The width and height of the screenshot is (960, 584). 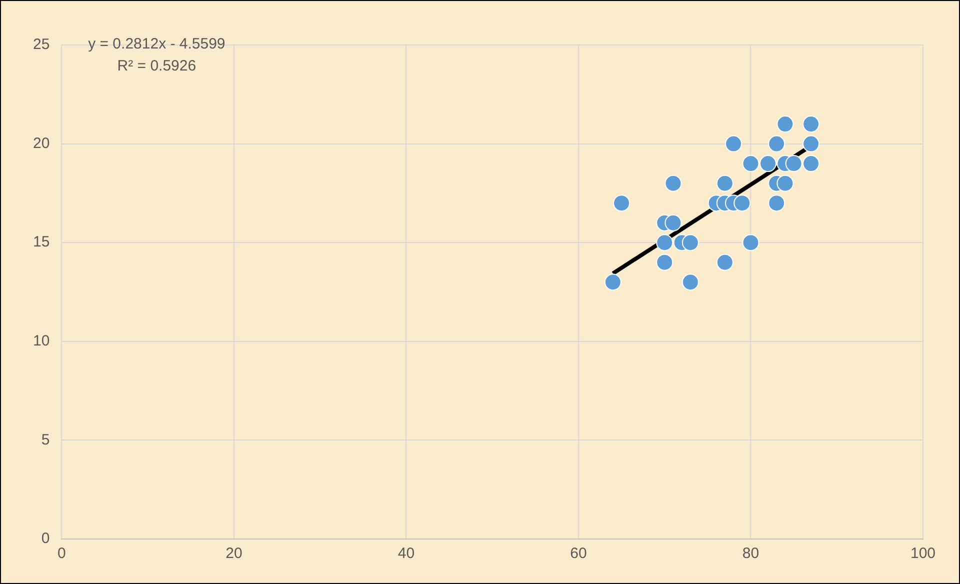 I want to click on x-tick-label: 100, so click(x=923, y=553).